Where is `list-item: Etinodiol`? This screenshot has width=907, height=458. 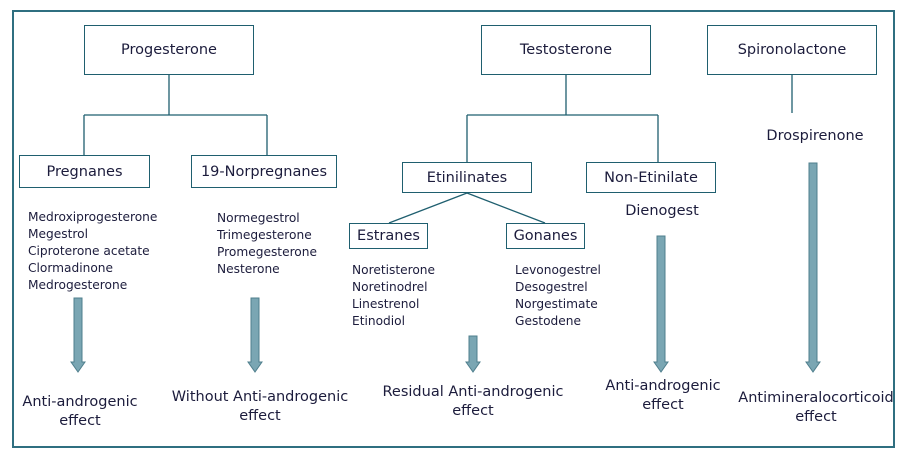
list-item: Etinodiol is located at coordinates (379, 321).